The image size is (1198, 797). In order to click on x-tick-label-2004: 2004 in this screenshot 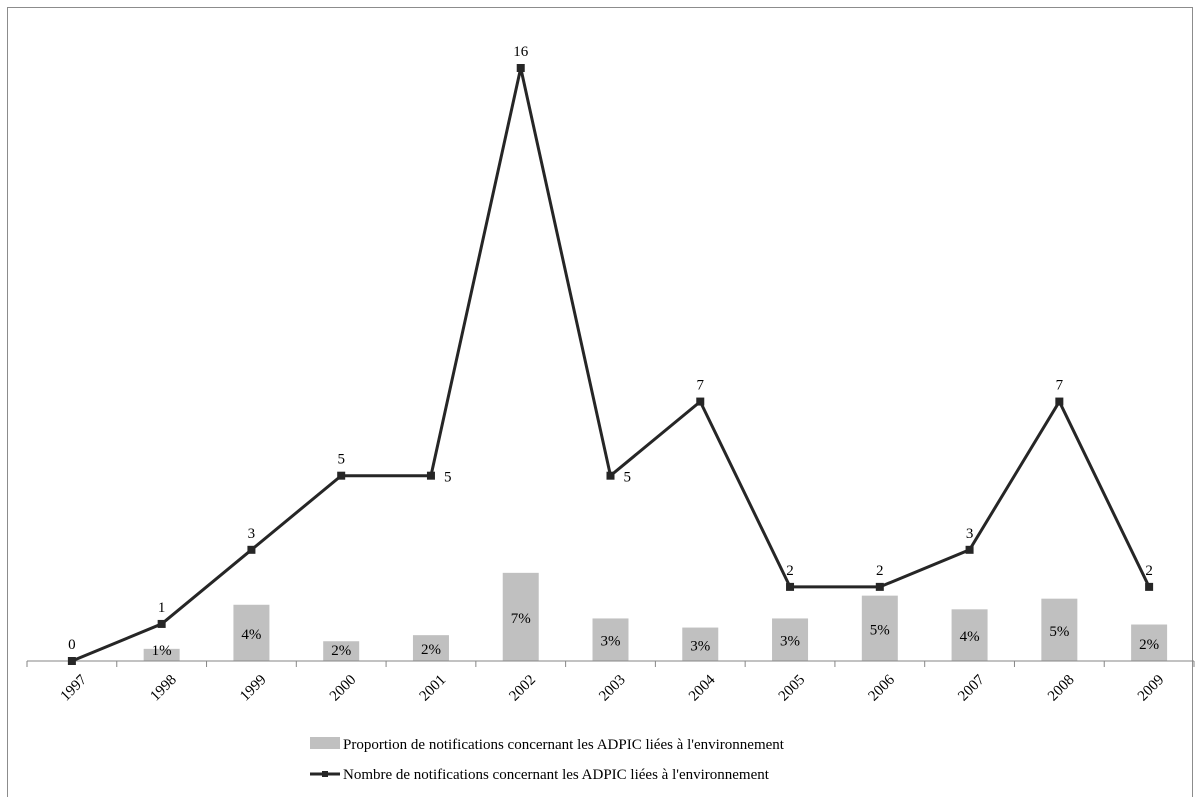, I will do `click(702, 688)`.